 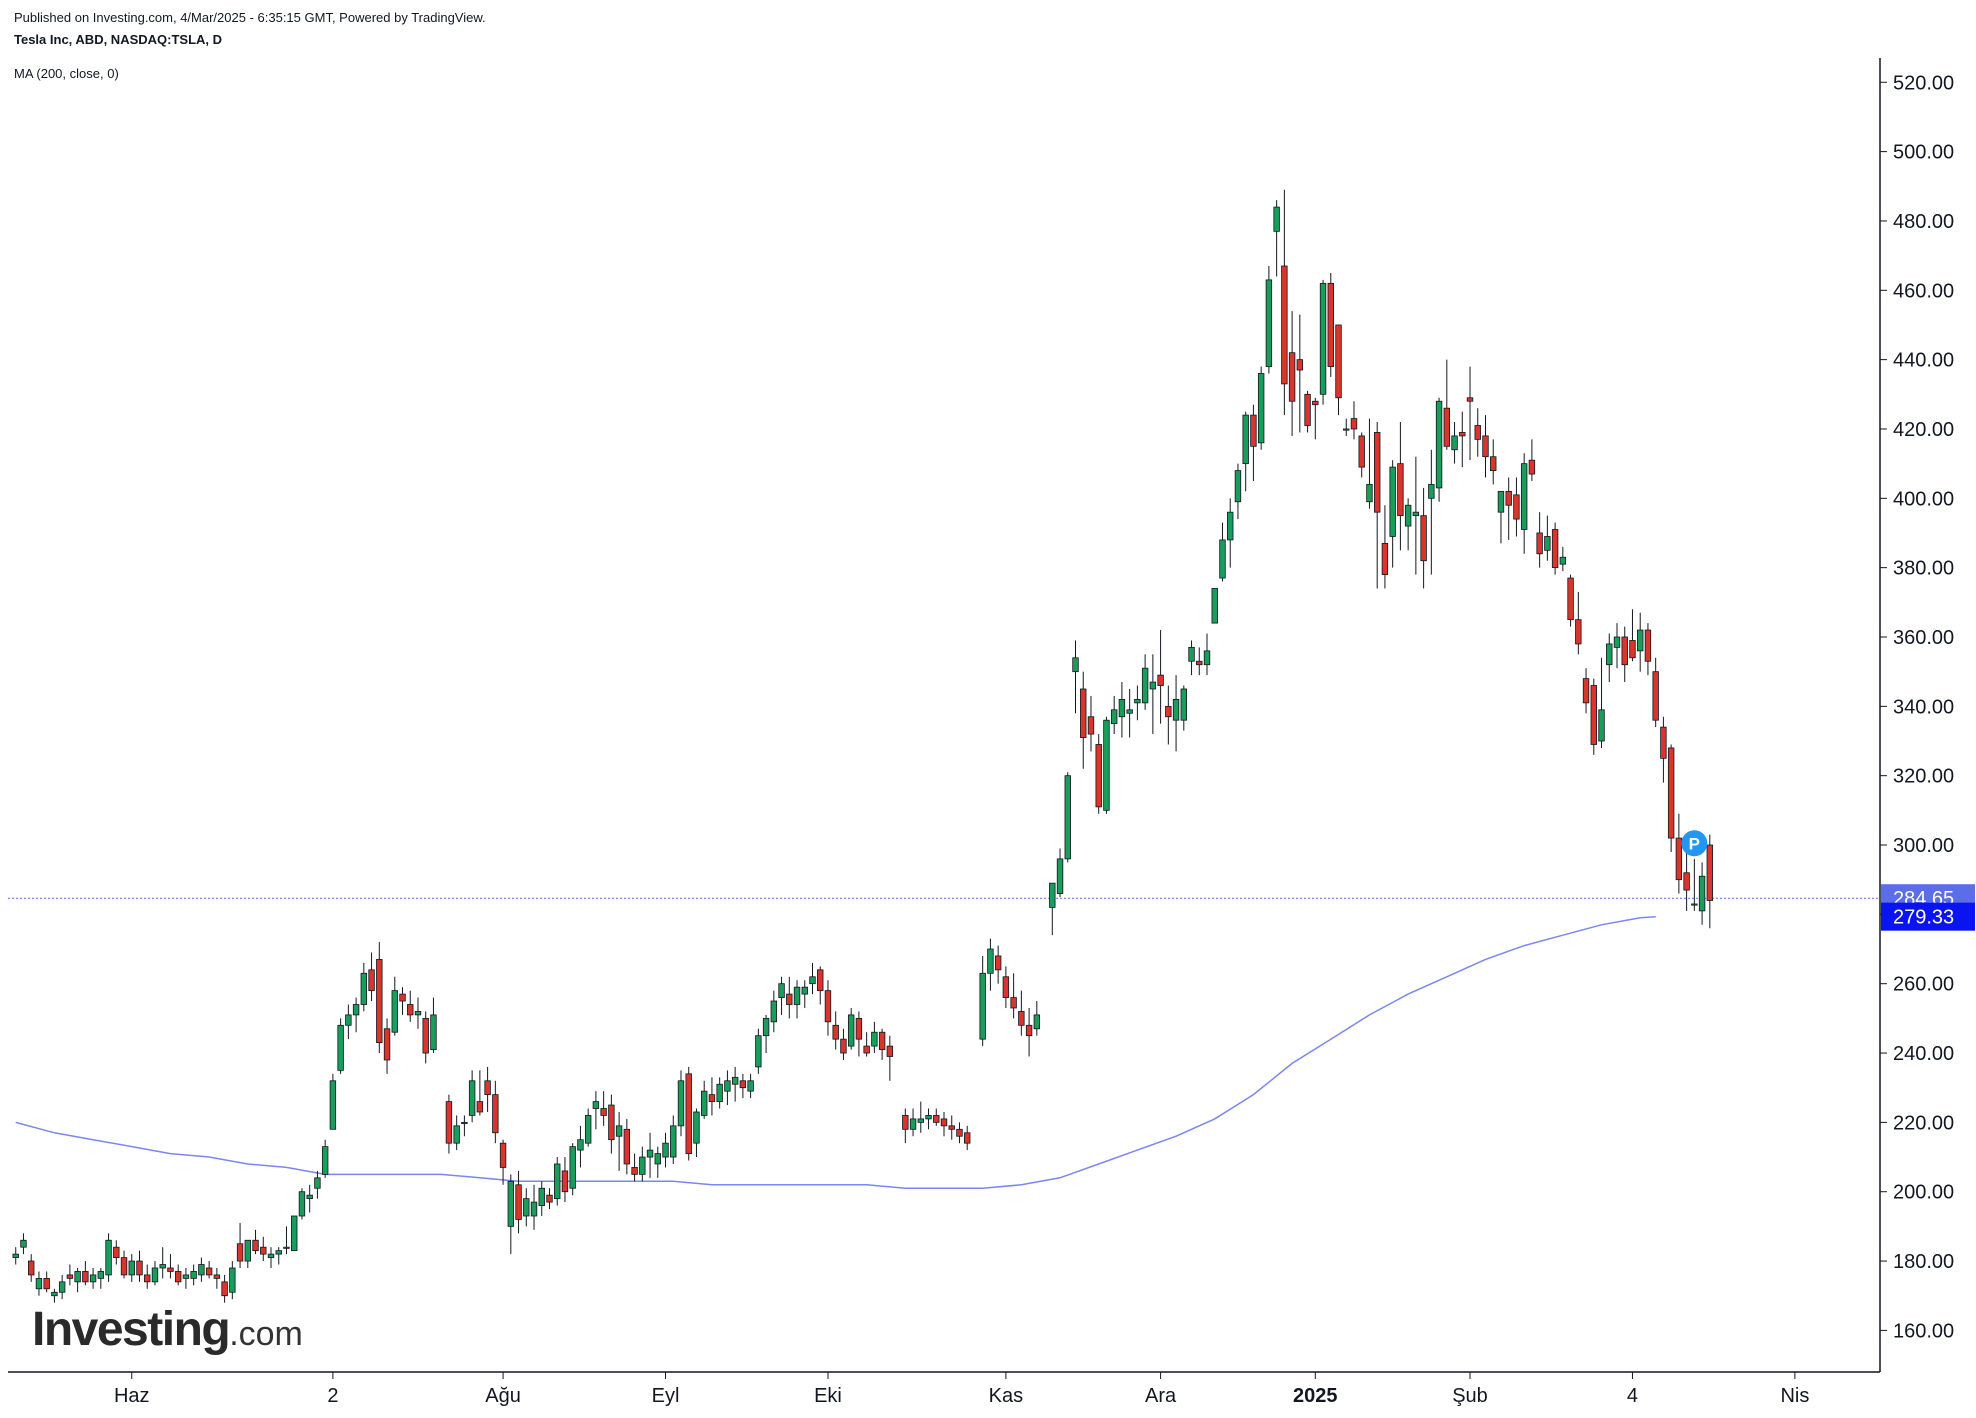 What do you see at coordinates (1923, 499) in the screenshot?
I see `y-tick-label: 400.00` at bounding box center [1923, 499].